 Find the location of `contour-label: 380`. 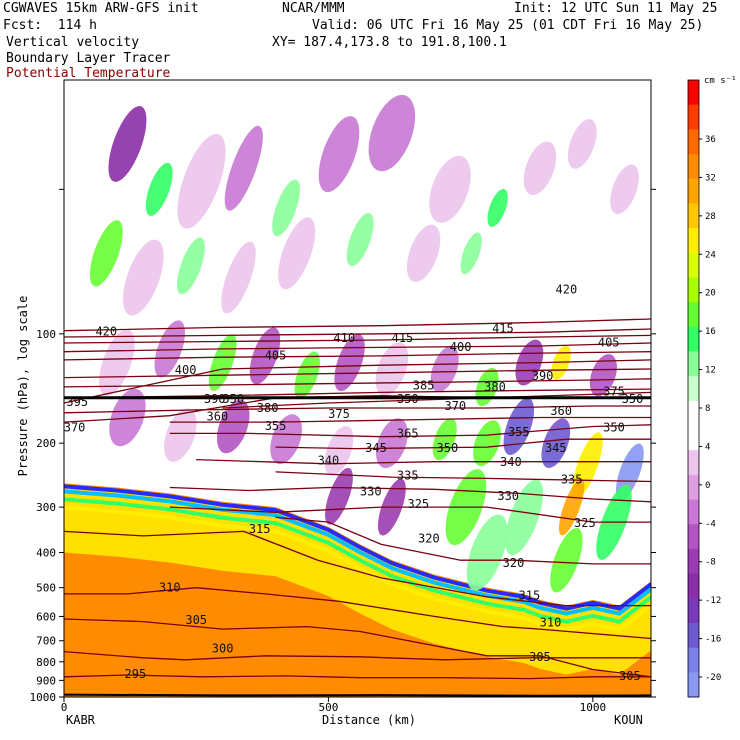

contour-label: 380 is located at coordinates (495, 387).